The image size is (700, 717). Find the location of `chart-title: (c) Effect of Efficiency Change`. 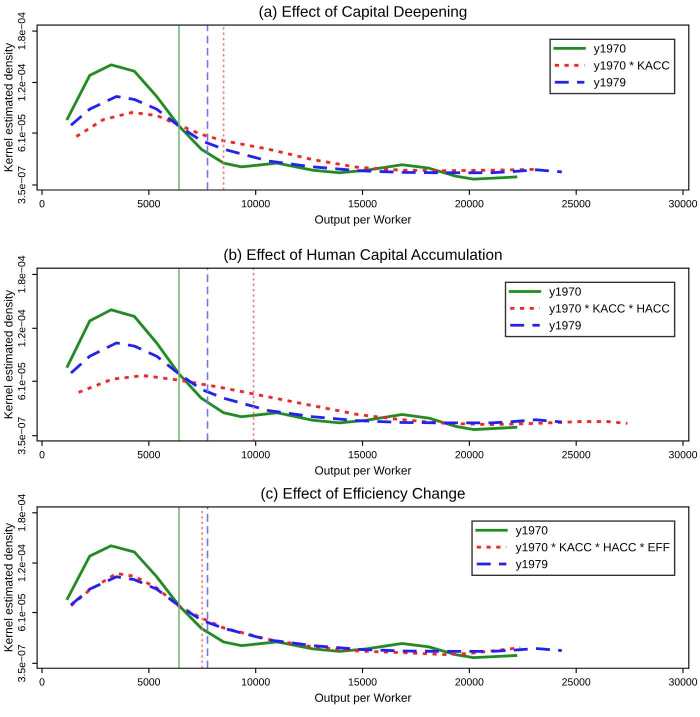

chart-title: (c) Effect of Efficiency Change is located at coordinates (363, 495).